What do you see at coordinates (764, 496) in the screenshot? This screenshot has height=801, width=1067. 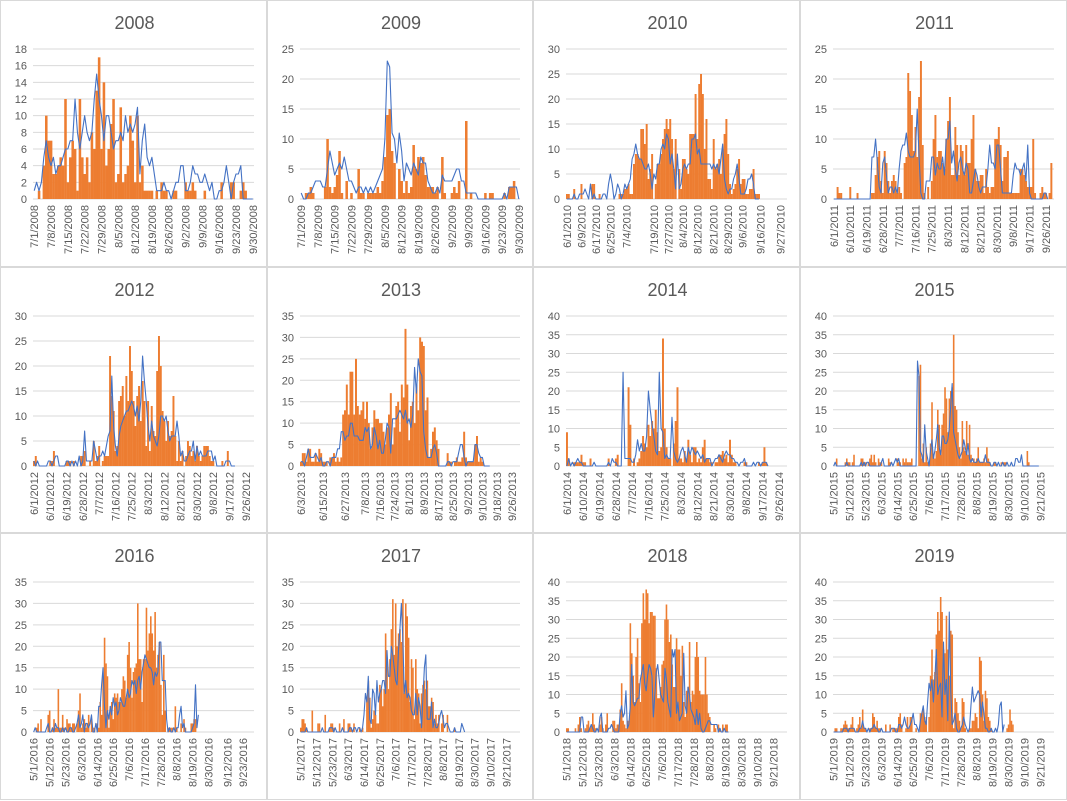 I see `x-tick-label: 9/17/2014` at bounding box center [764, 496].